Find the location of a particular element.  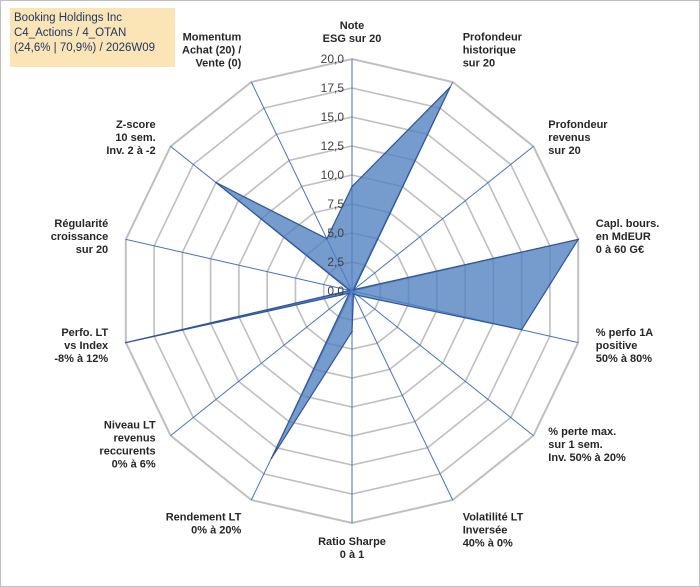

axis-label-line: Niveau LT is located at coordinates (130, 425).